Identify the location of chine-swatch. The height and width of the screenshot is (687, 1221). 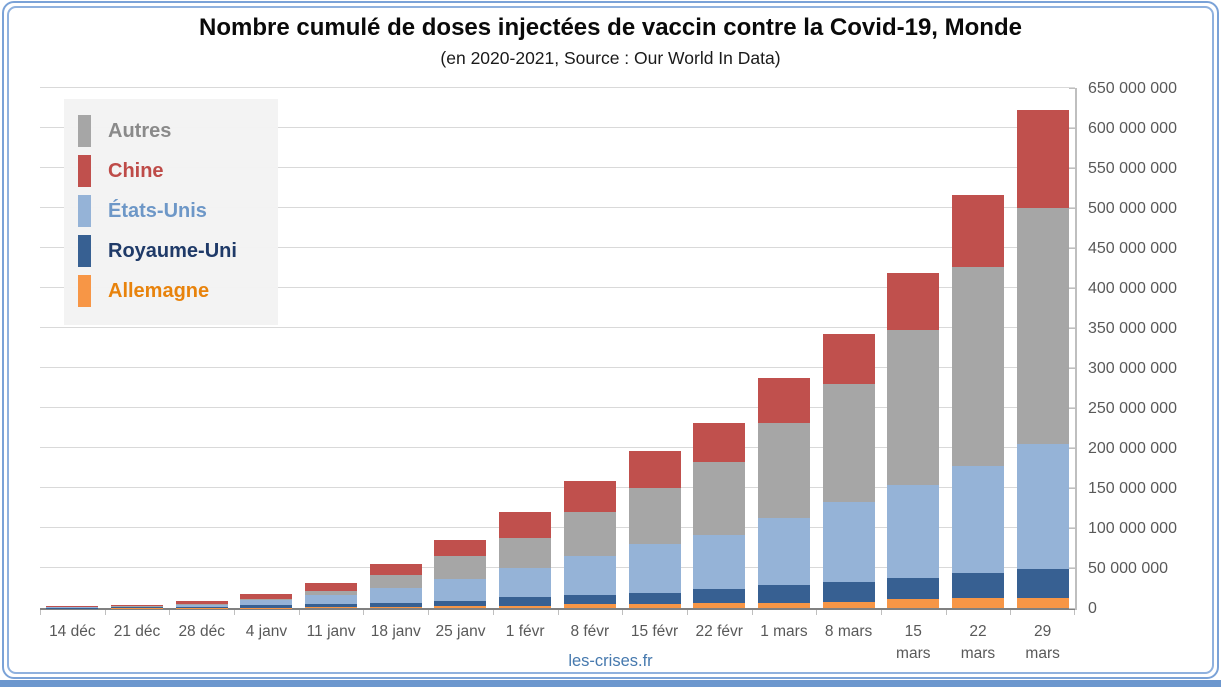
(84, 171).